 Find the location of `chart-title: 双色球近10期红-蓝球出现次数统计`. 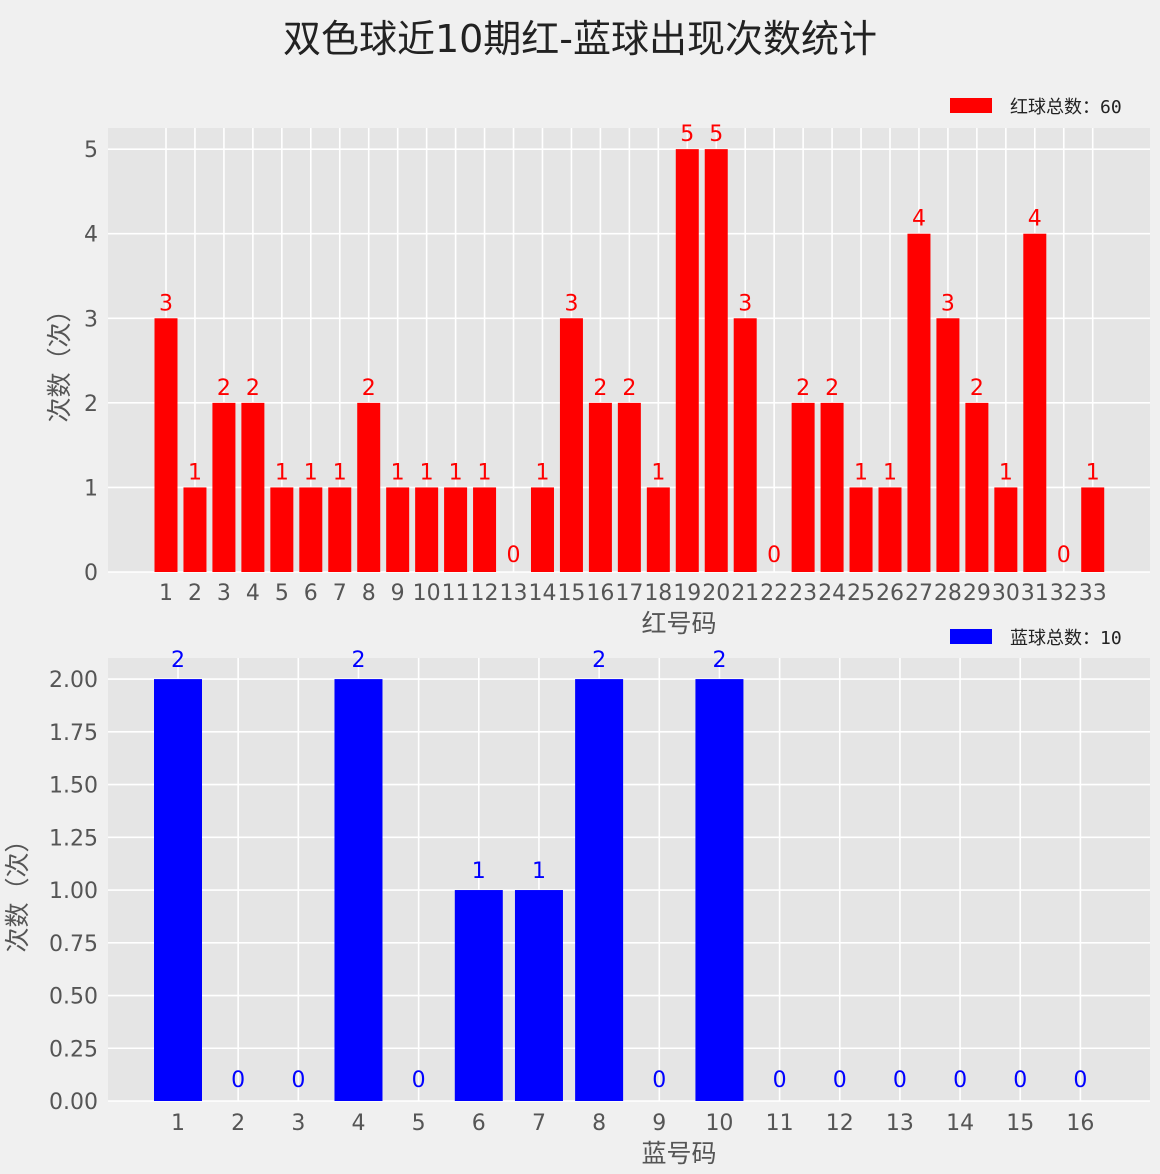

chart-title: 双色球近10期红-蓝球出现次数统计 is located at coordinates (580, 39).